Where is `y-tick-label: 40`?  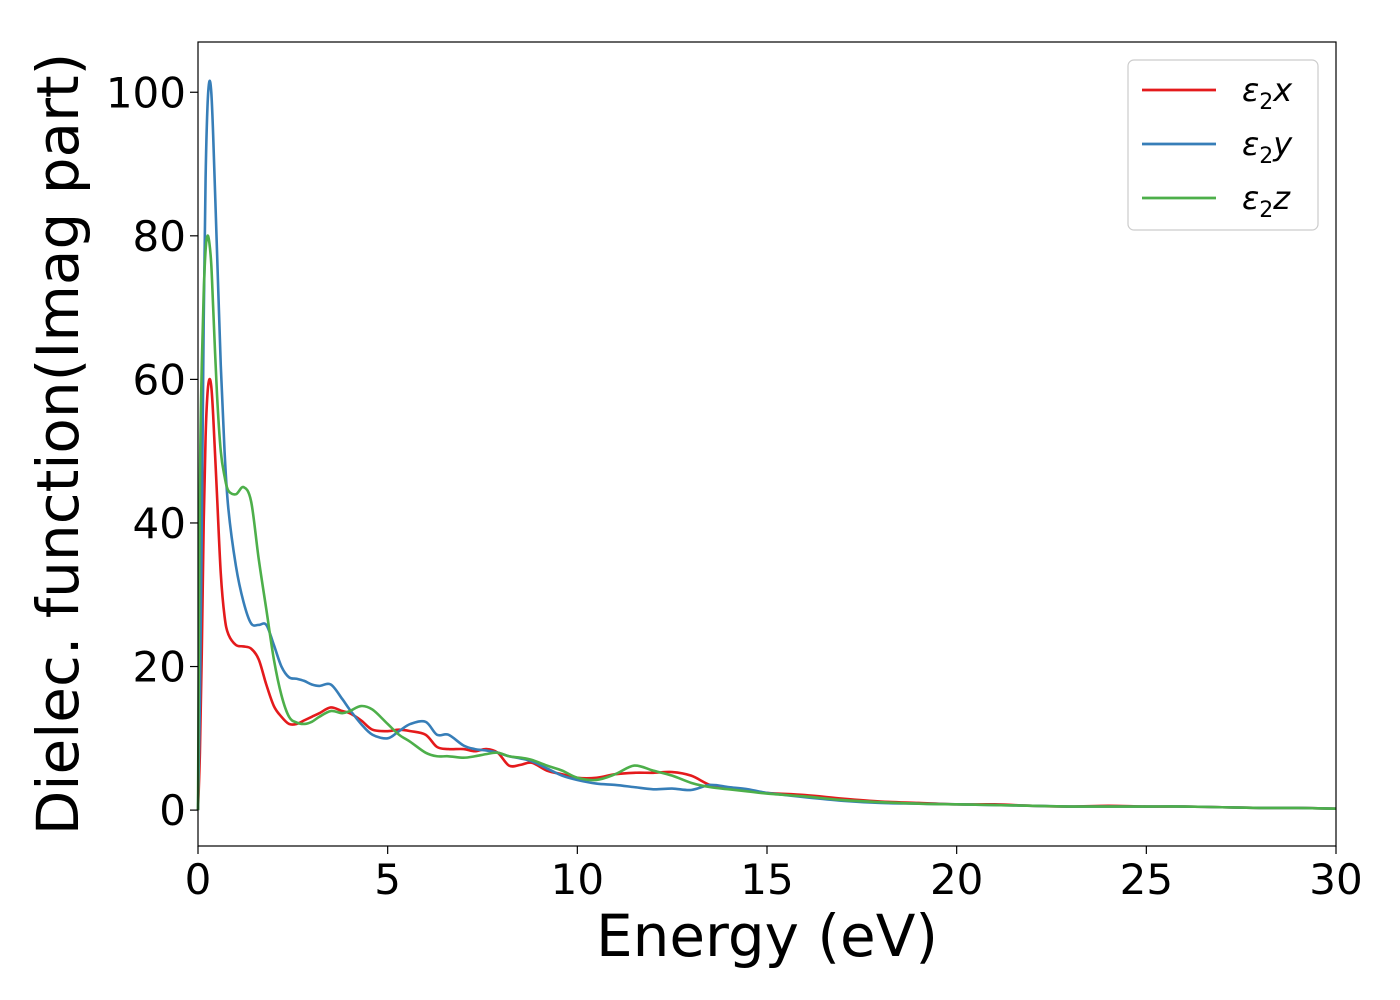
y-tick-label: 40 is located at coordinates (159, 523).